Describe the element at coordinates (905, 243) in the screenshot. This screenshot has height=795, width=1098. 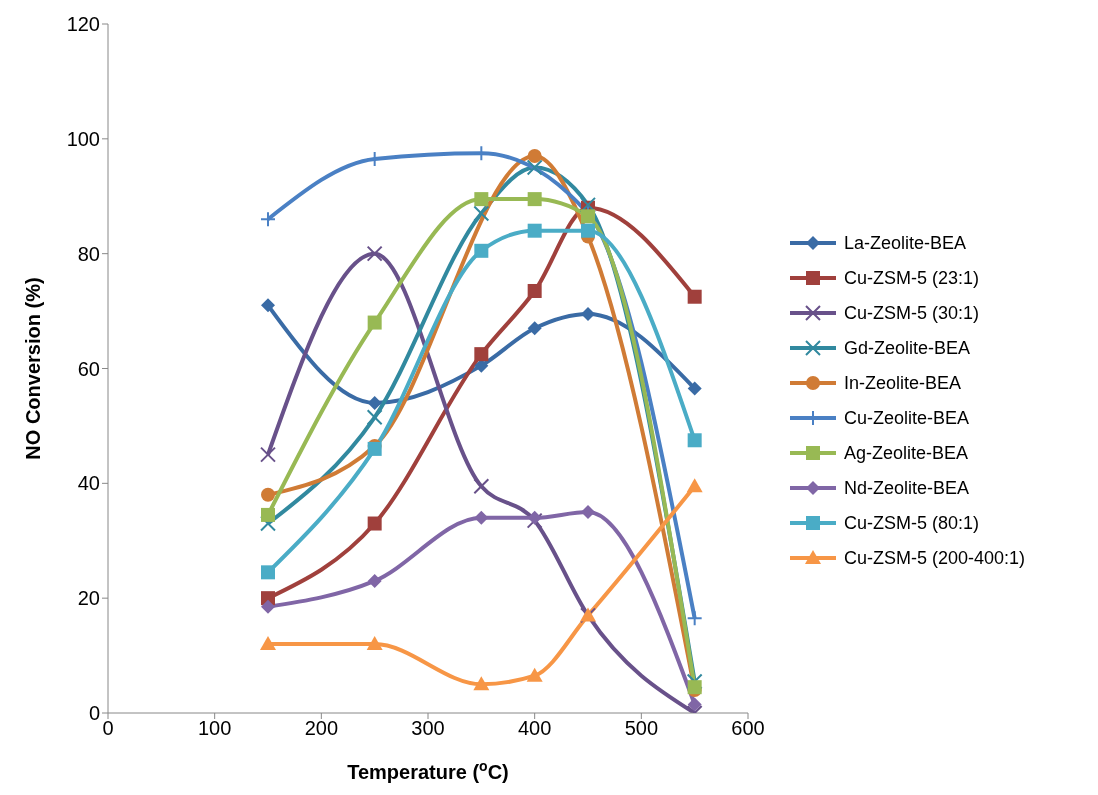
I see `legend-label: La-Zeolite-BEA` at that location.